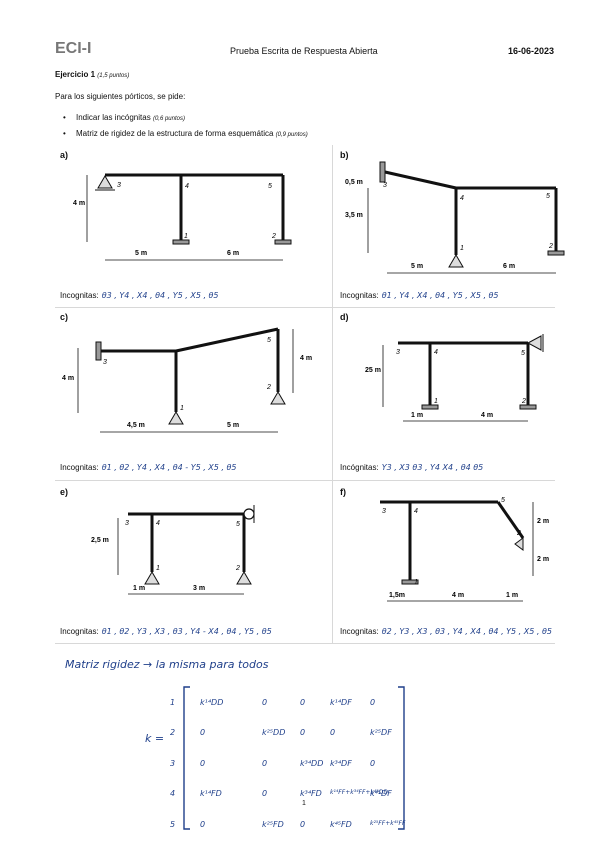 Image resolution: width=599 pixels, height=848 pixels. Describe the element at coordinates (273, 236) in the screenshot. I see `node-label: 2` at that location.